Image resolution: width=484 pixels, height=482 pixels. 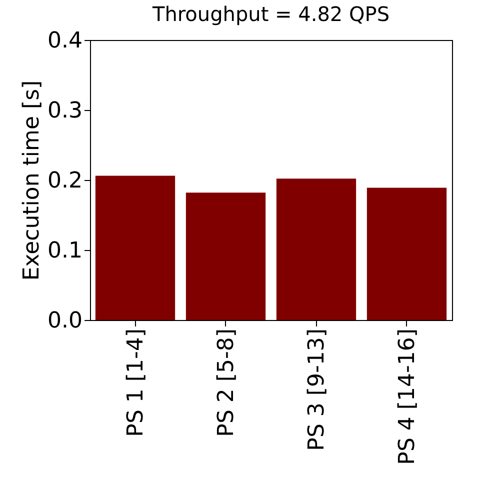 What do you see at coordinates (270, 14) in the screenshot?
I see `chart-title: Throughput = 4.82 QPS` at bounding box center [270, 14].